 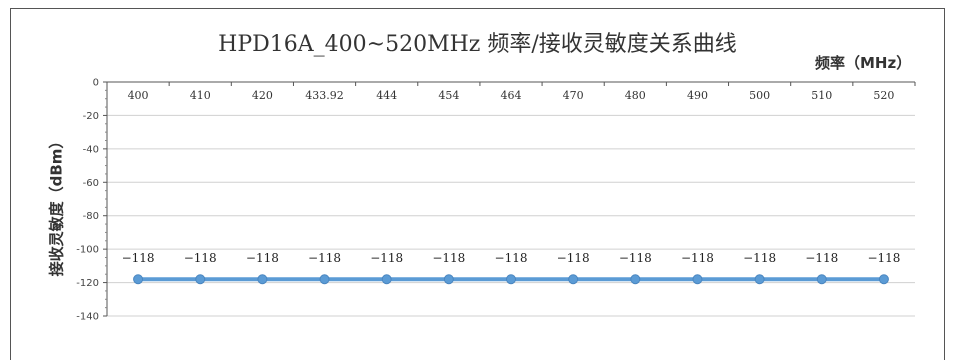 I want to click on y-tick-label: -140, so click(x=87, y=317).